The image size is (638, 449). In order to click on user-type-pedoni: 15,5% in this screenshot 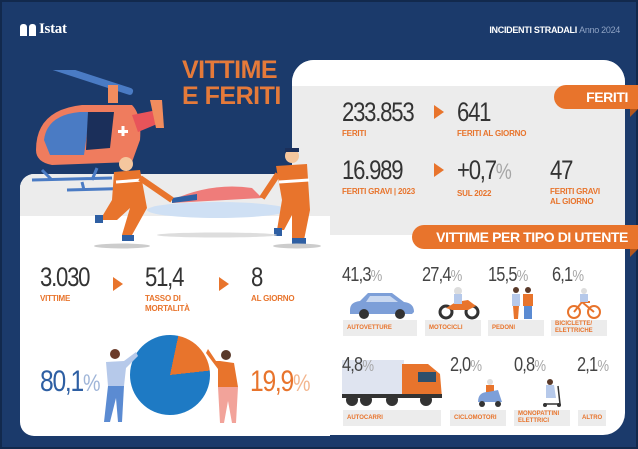, I will do `click(508, 275)`.